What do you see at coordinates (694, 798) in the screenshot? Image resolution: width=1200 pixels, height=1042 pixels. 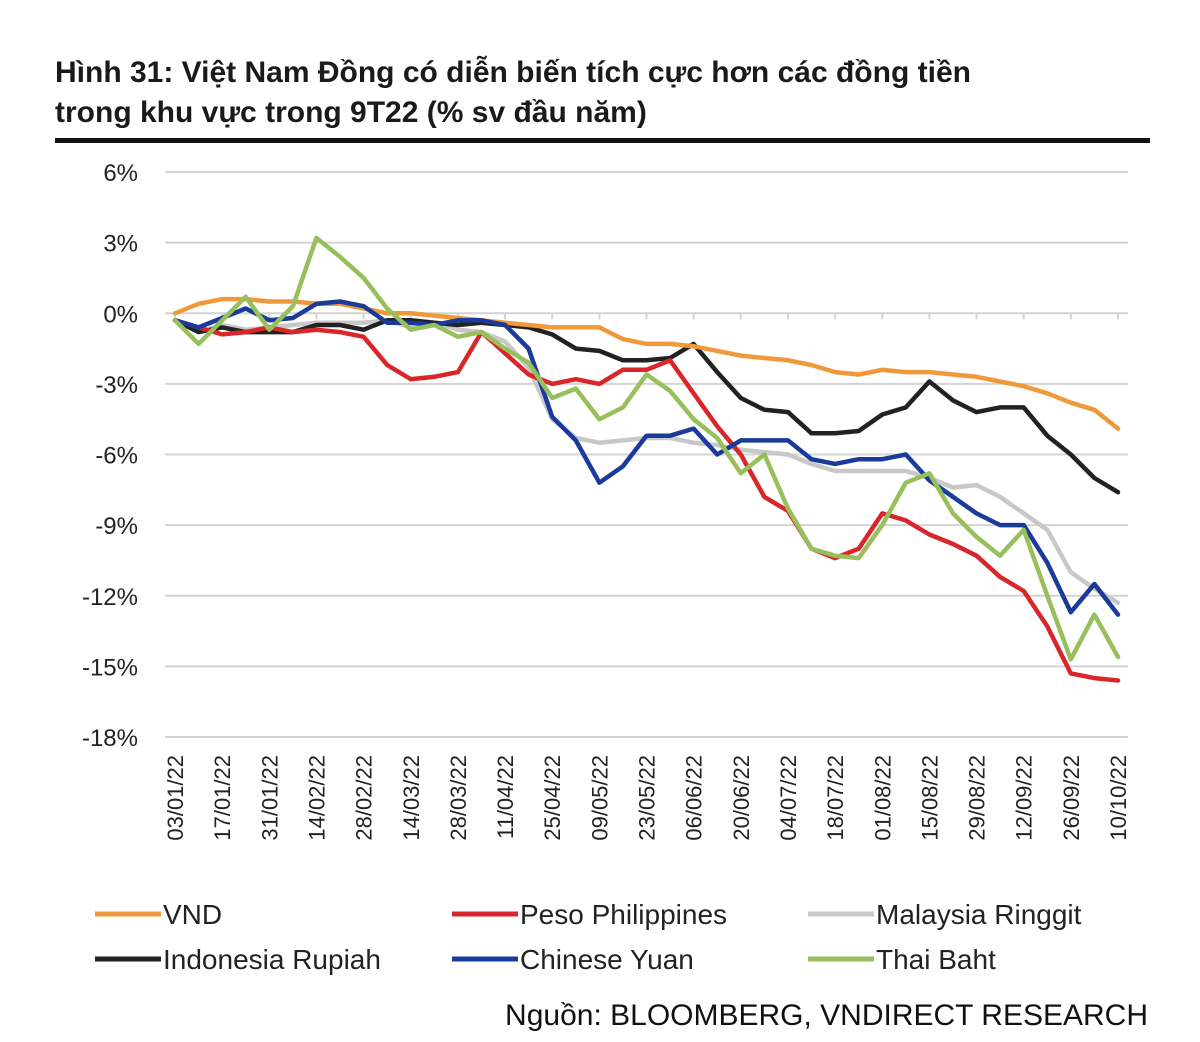 I see `x-tick-label: 06/06/22` at bounding box center [694, 798].